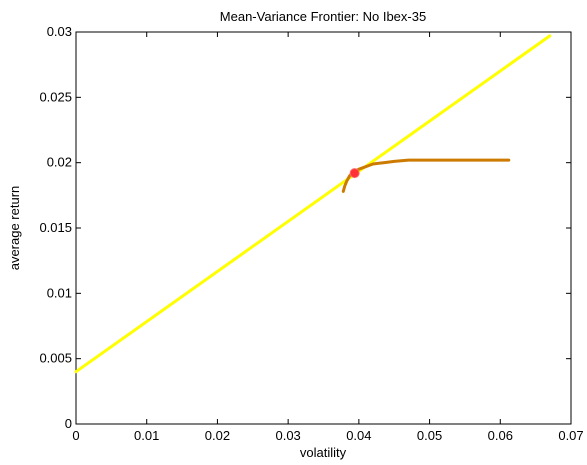  I want to click on y-tick-label: 0.025, so click(55, 96).